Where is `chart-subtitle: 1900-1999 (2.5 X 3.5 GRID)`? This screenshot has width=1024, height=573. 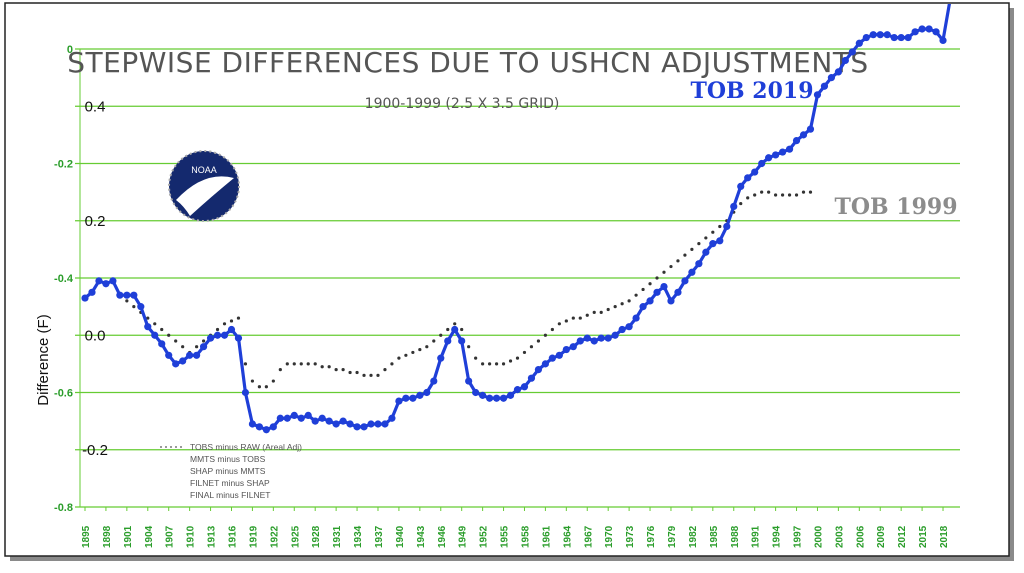 chart-subtitle: 1900-1999 (2.5 X 3.5 GRID) is located at coordinates (462, 104).